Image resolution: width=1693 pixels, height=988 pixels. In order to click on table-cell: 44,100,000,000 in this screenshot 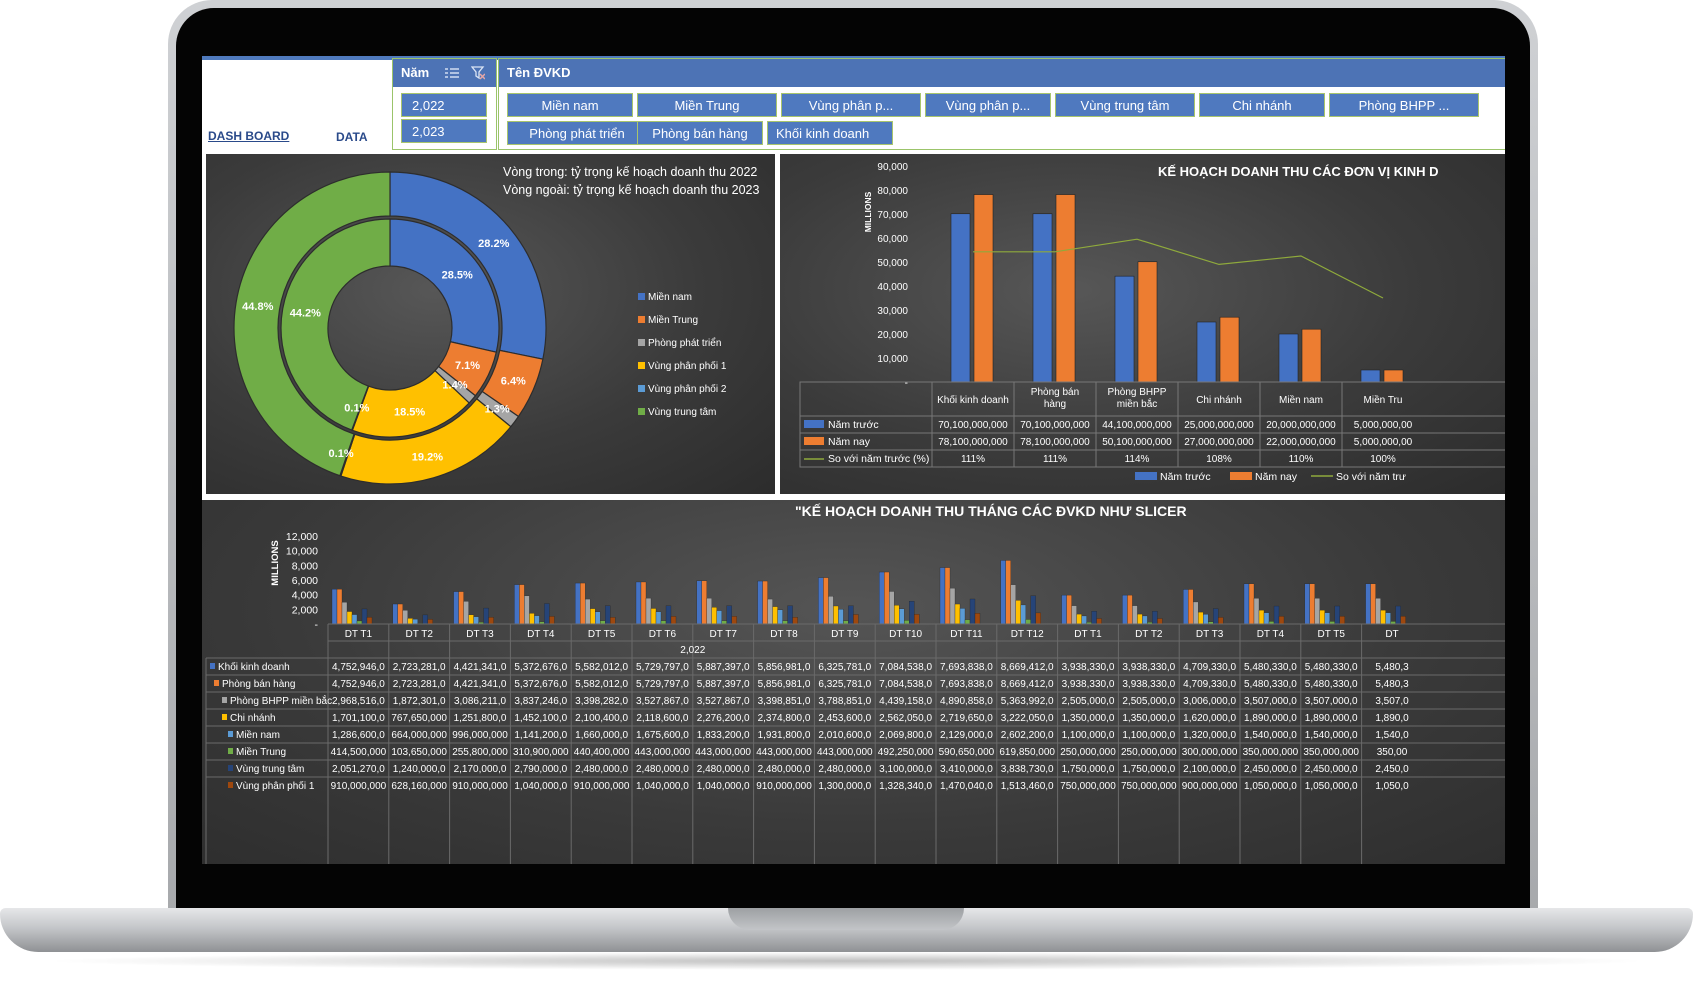, I will do `click(1137, 425)`.